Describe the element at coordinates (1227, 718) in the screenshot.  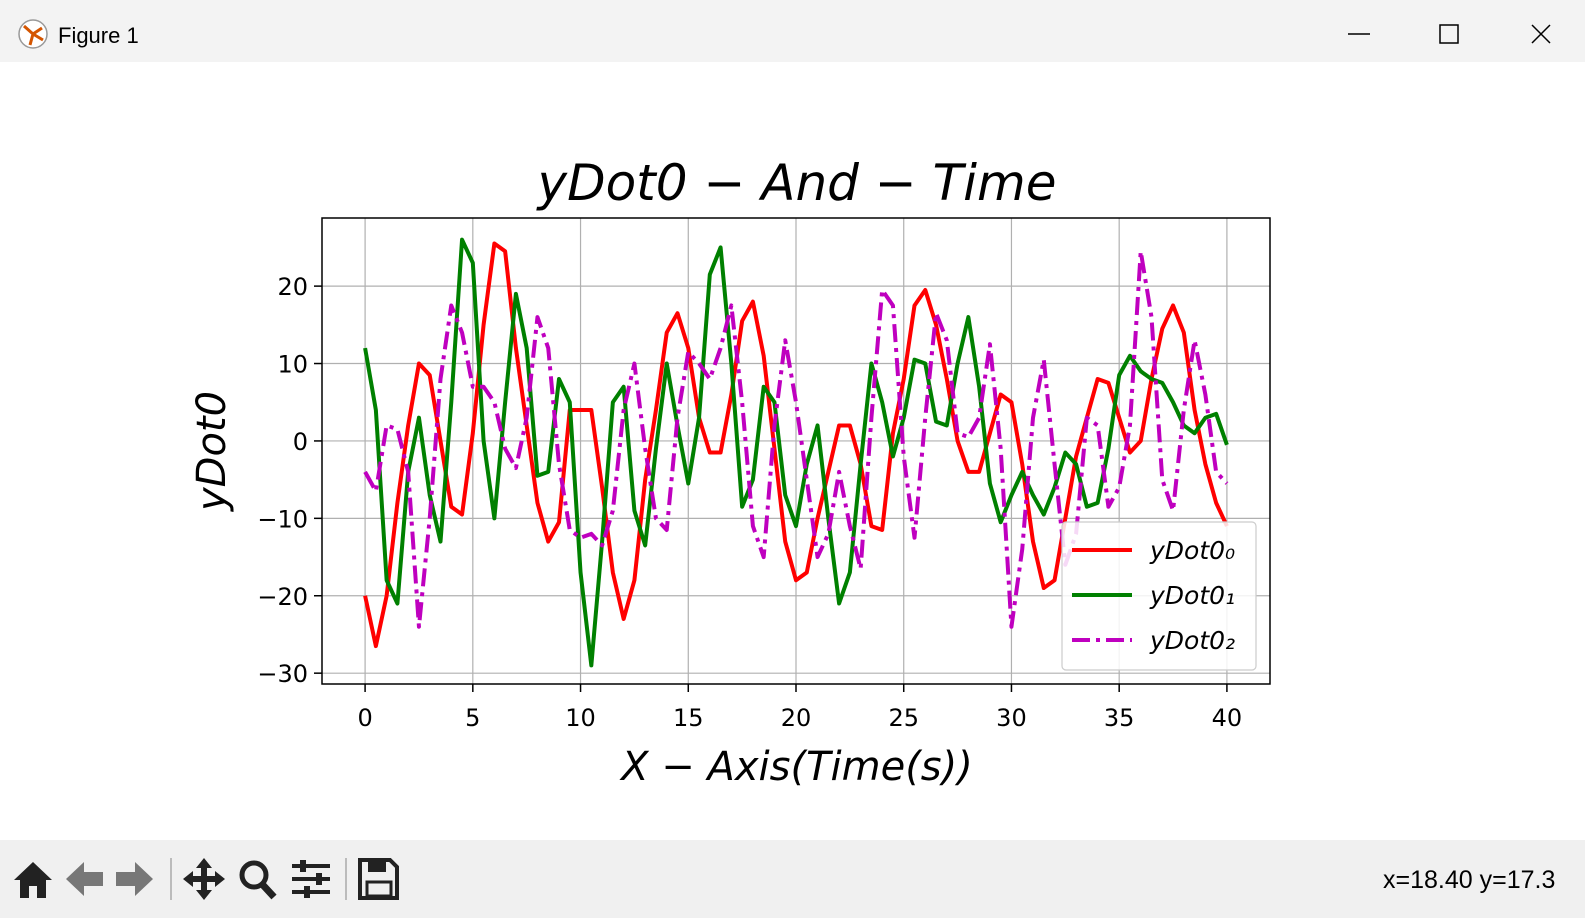
I see `x-tick-label: 40` at that location.